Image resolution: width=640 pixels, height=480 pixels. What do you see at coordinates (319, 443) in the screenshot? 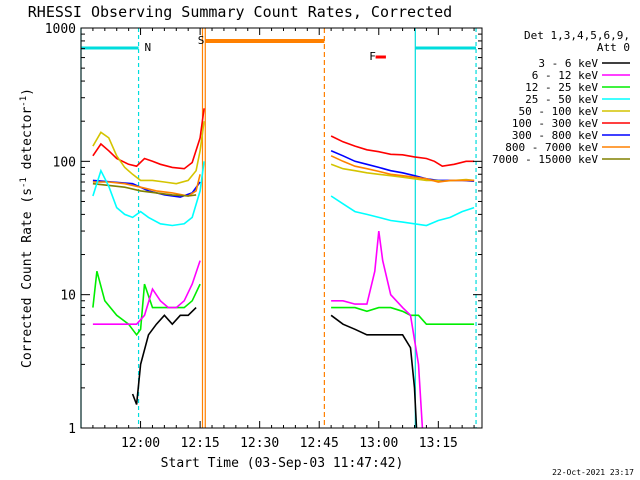
I see `x-tick-label-3: 12:45` at bounding box center [319, 443].